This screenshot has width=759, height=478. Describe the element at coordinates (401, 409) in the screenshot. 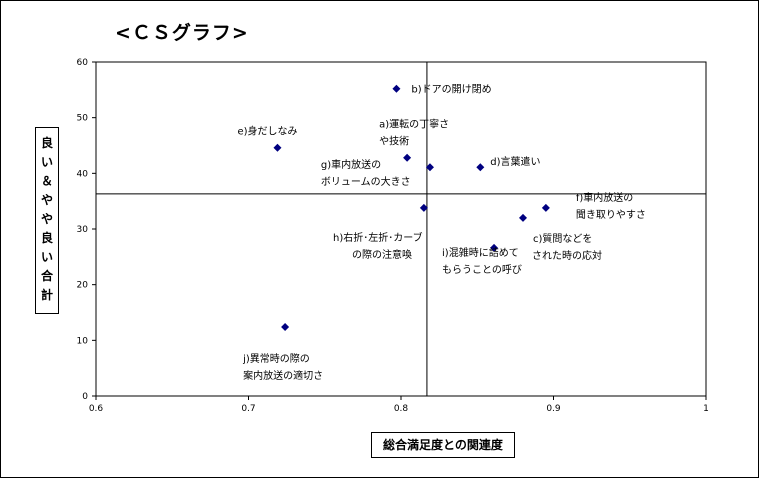

I see `x-tick-label: 0.8` at that location.